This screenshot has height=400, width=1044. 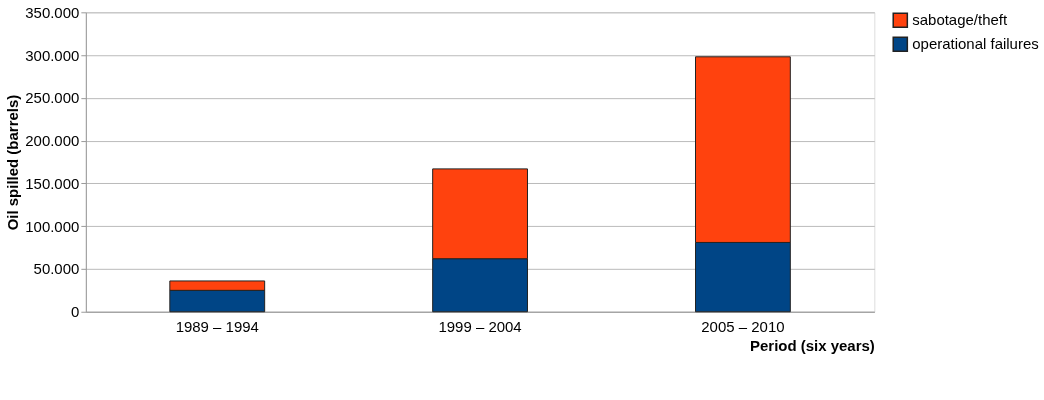 What do you see at coordinates (743, 327) in the screenshot?
I see `x-tick-label: 2005 – 2010` at bounding box center [743, 327].